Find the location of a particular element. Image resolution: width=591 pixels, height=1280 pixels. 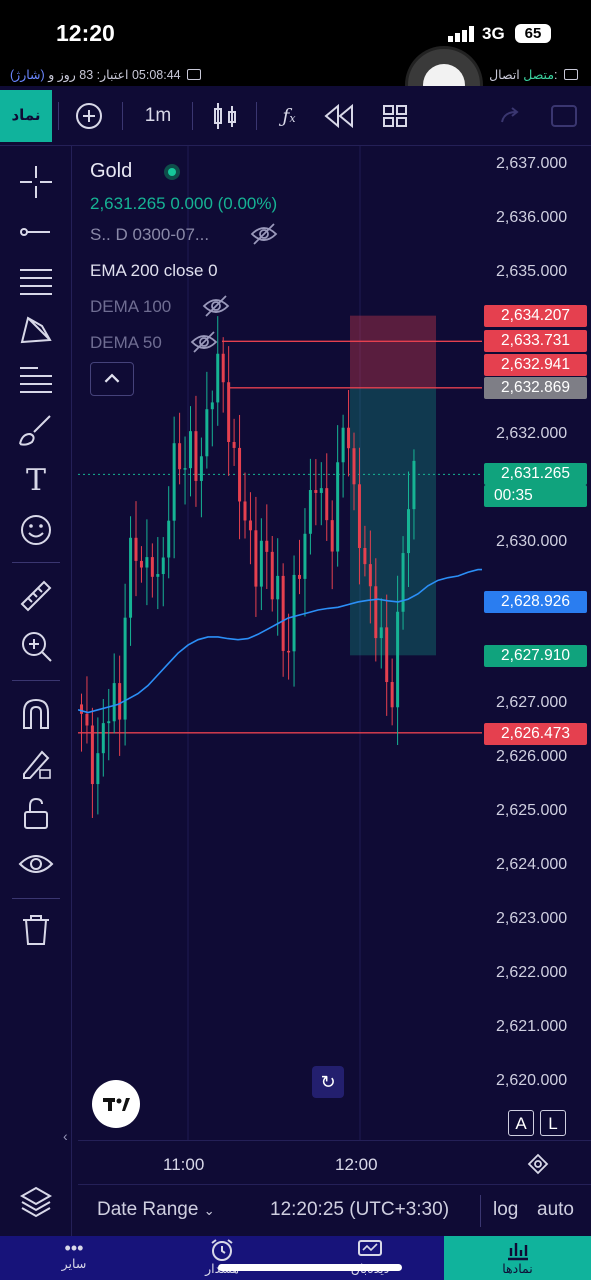

unlock-icon is located at coordinates (36, 814).